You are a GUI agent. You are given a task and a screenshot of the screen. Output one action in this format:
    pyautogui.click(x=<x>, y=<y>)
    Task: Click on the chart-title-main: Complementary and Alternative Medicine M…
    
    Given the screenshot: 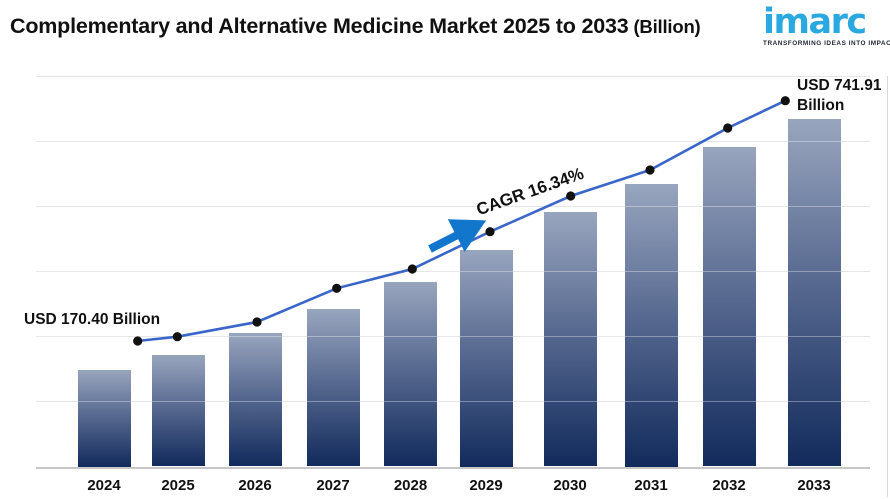 What is the action you would take?
    pyautogui.click(x=319, y=26)
    